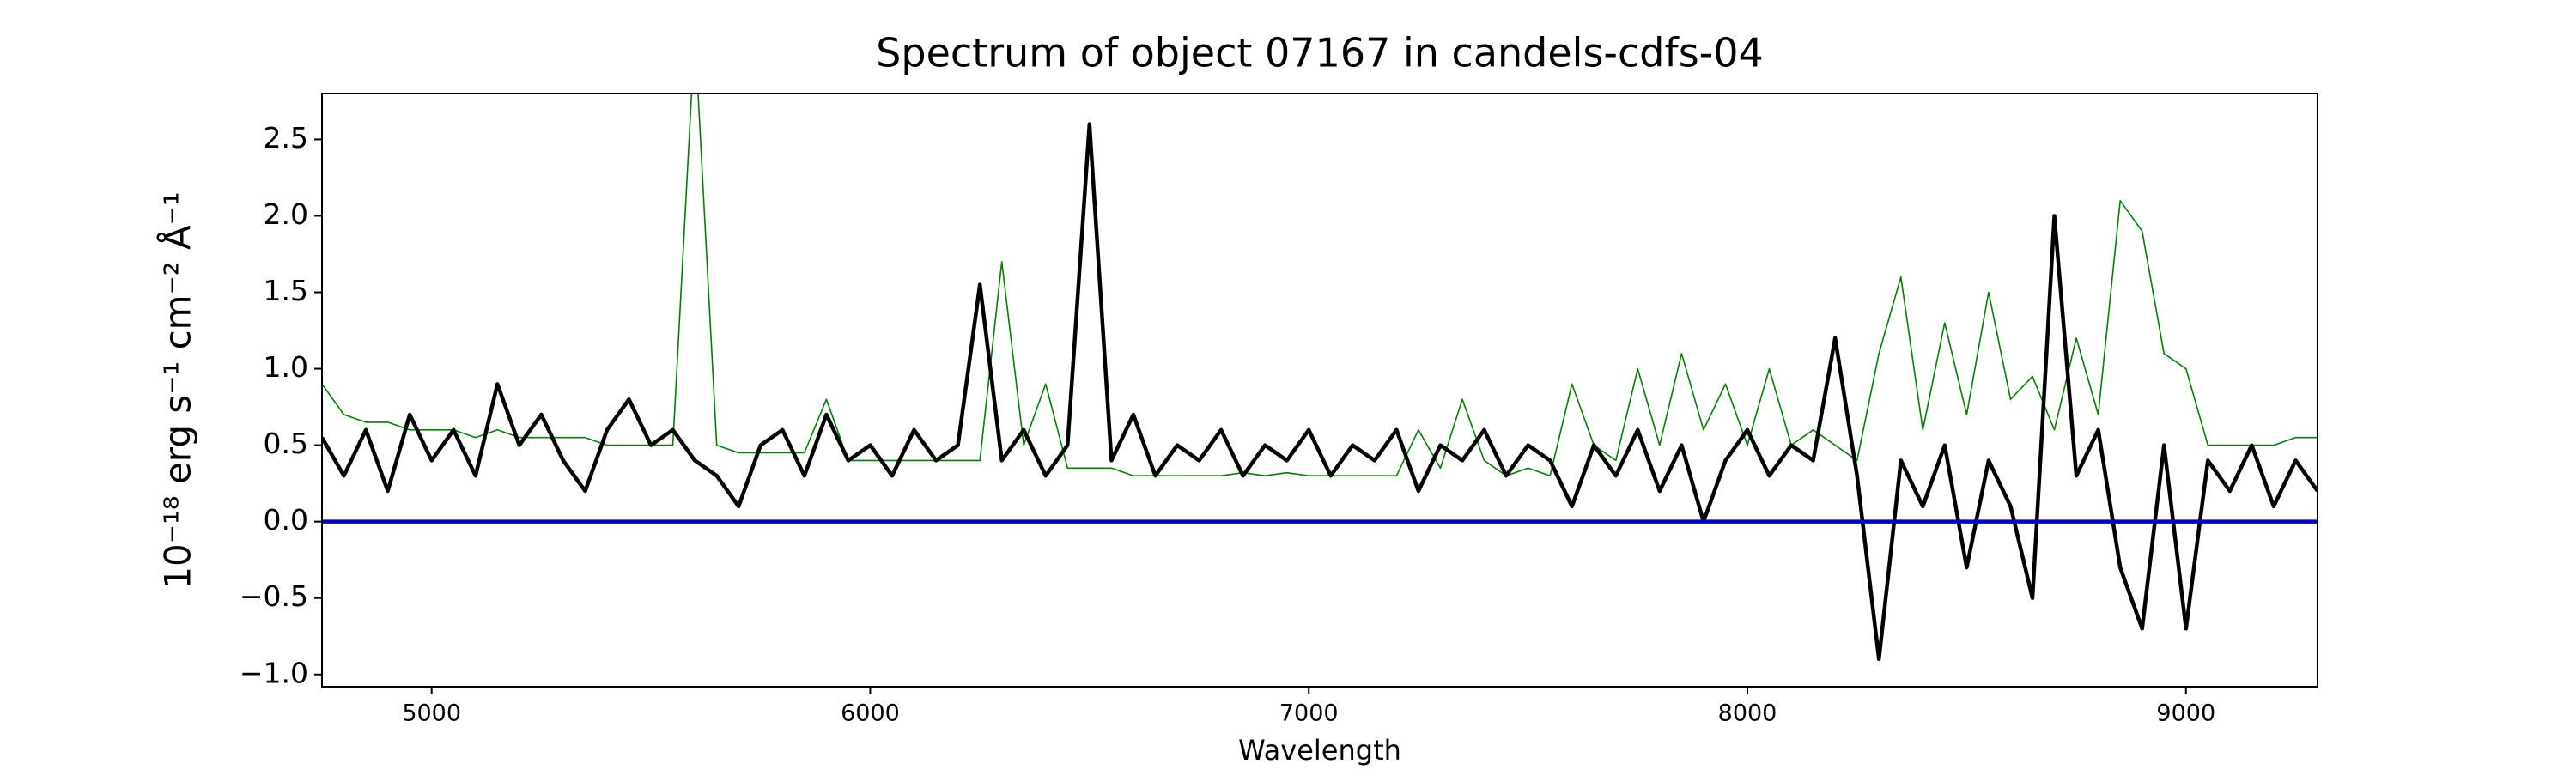 The image size is (2576, 776). I want to click on y-tick-label: −1.0, so click(274, 673).